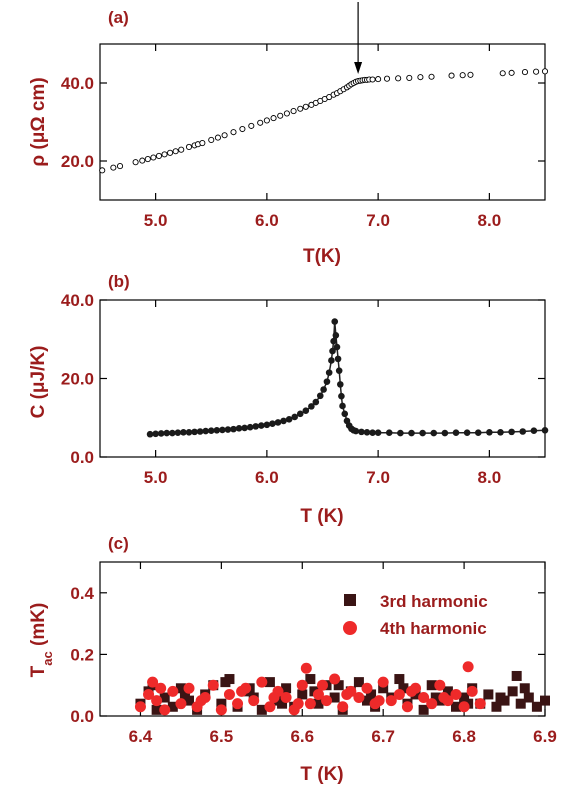 The width and height of the screenshot is (567, 787). Describe the element at coordinates (82, 716) in the screenshot. I see `c-ytick-label: 0.0` at that location.